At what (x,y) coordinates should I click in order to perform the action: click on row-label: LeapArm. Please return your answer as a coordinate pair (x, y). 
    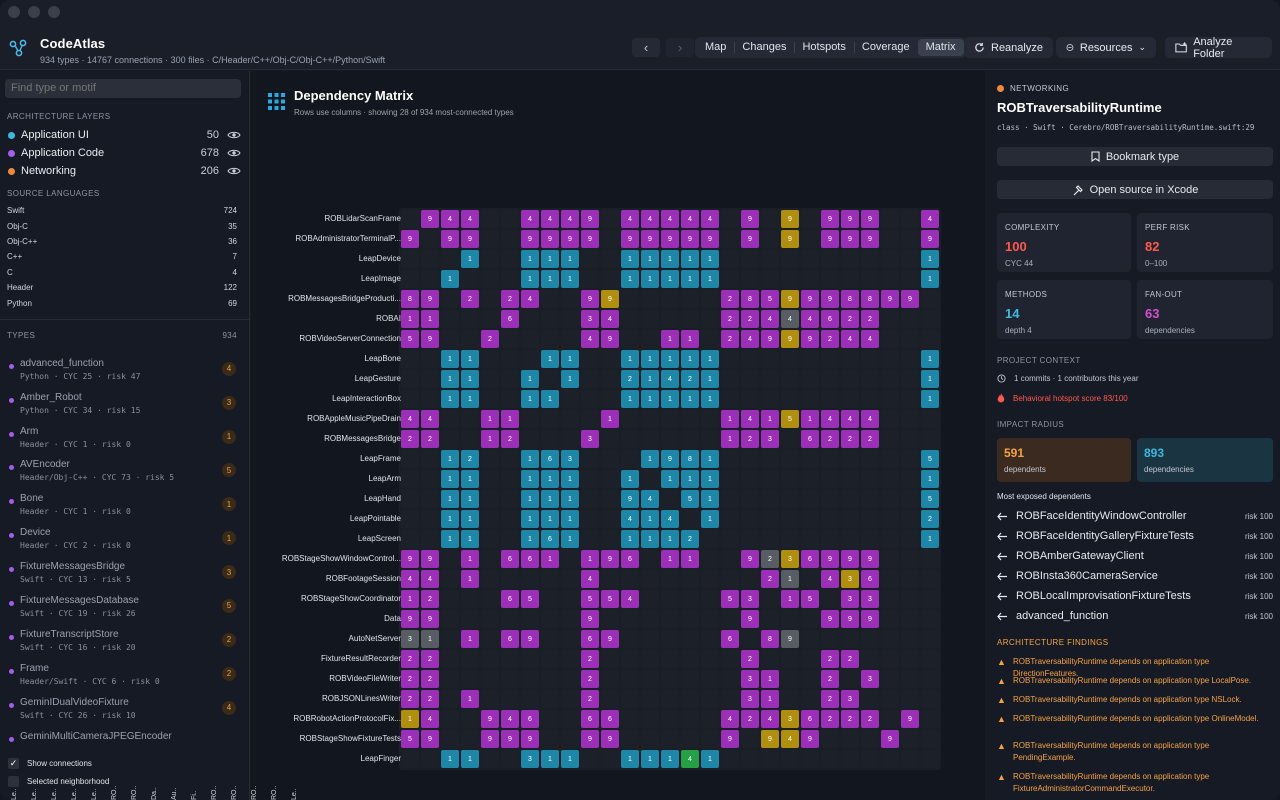
    Looking at the image, I should click on (384, 478).